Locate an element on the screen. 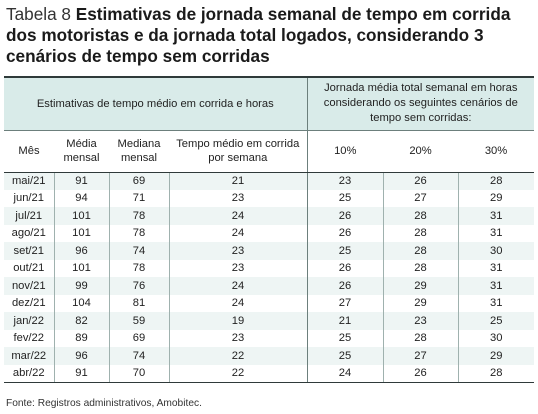 Image resolution: width=538 pixels, height=414 pixels. col-header-30: 30% is located at coordinates (496, 151).